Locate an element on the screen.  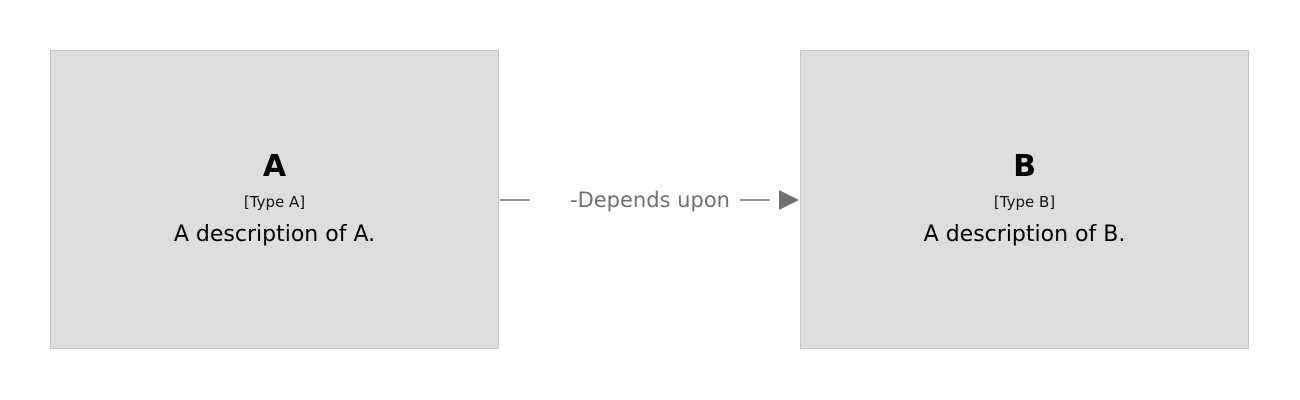
node-a-type: [Type A] is located at coordinates (274, 202).